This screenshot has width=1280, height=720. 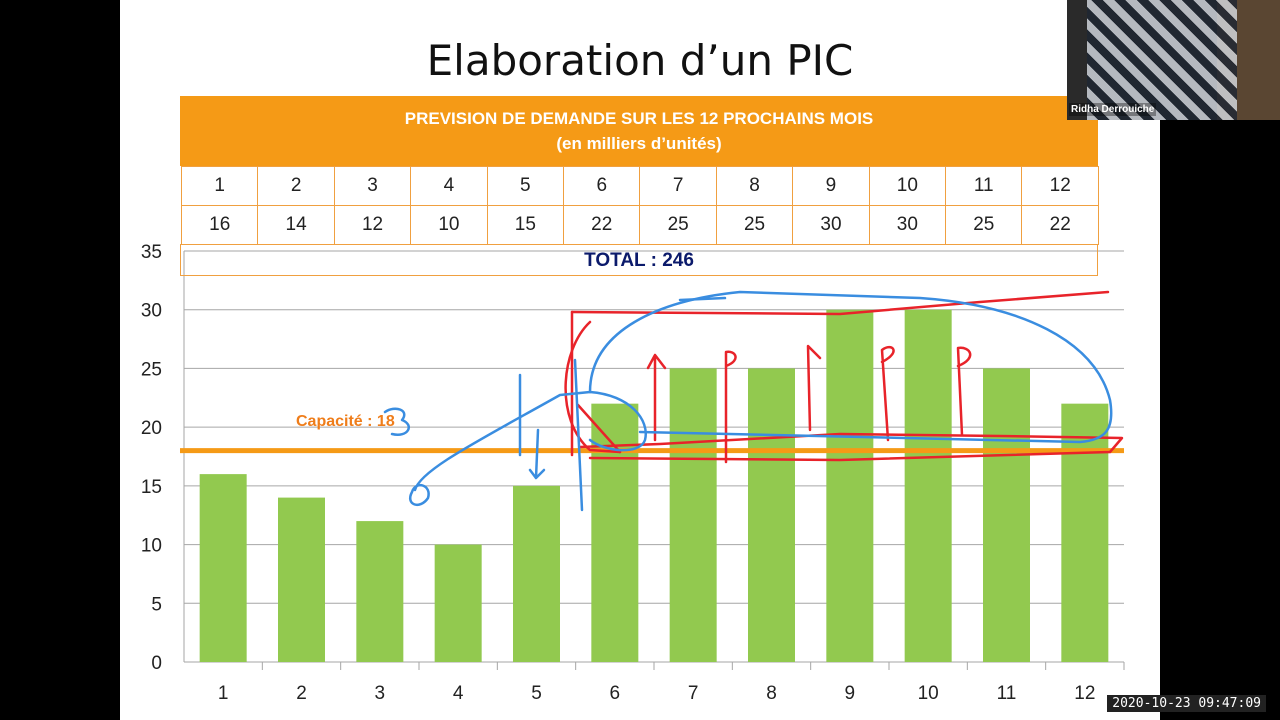 What do you see at coordinates (223, 693) in the screenshot?
I see `x-tick-label: 1` at bounding box center [223, 693].